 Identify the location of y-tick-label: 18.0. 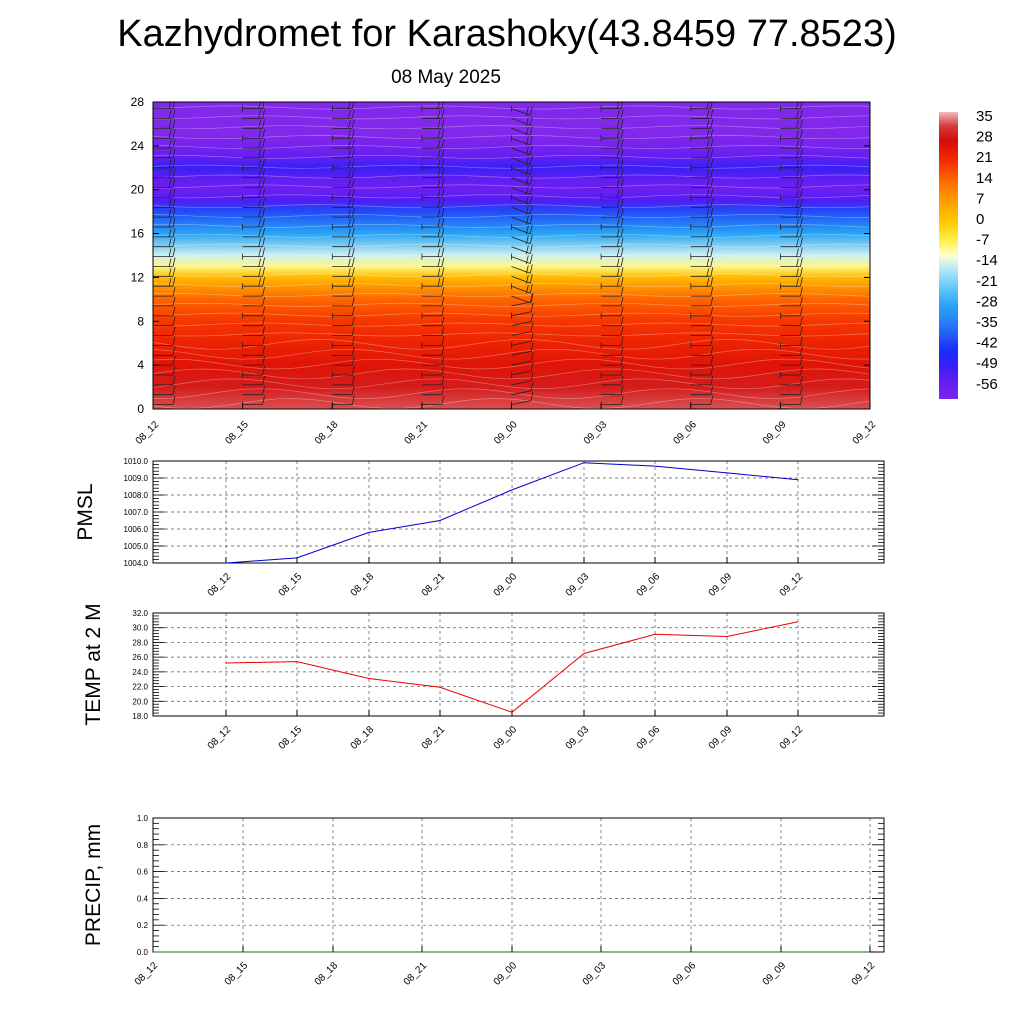
(140, 716).